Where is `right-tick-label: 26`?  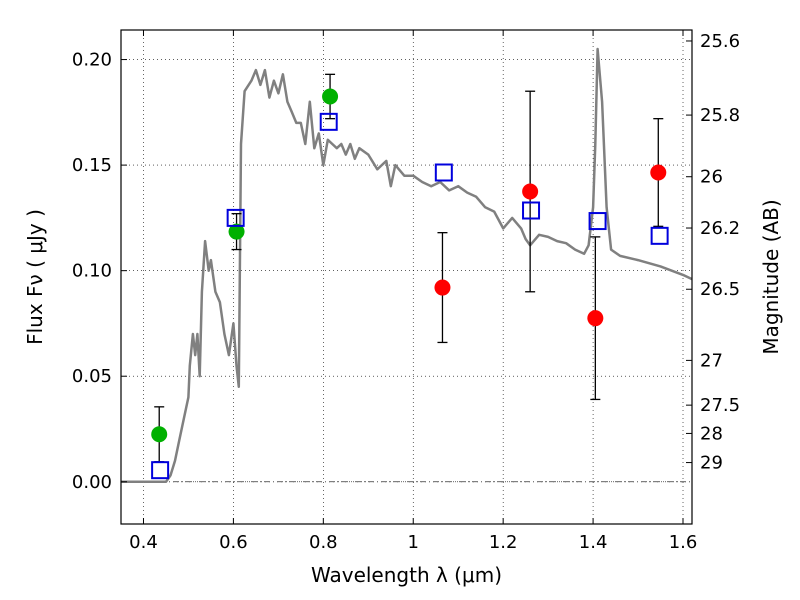 right-tick-label: 26 is located at coordinates (711, 177).